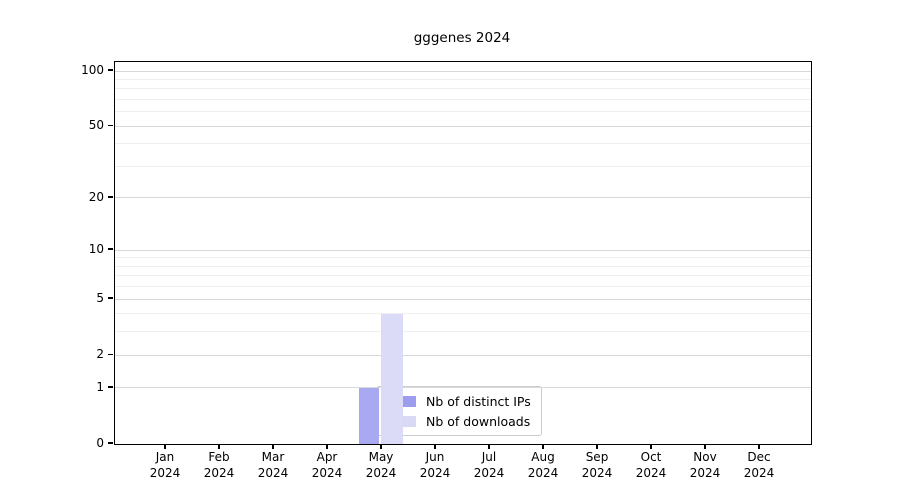 Image resolution: width=900 pixels, height=500 pixels. Describe the element at coordinates (165, 465) in the screenshot. I see `x-axis-tick-label: Jan 2024` at that location.